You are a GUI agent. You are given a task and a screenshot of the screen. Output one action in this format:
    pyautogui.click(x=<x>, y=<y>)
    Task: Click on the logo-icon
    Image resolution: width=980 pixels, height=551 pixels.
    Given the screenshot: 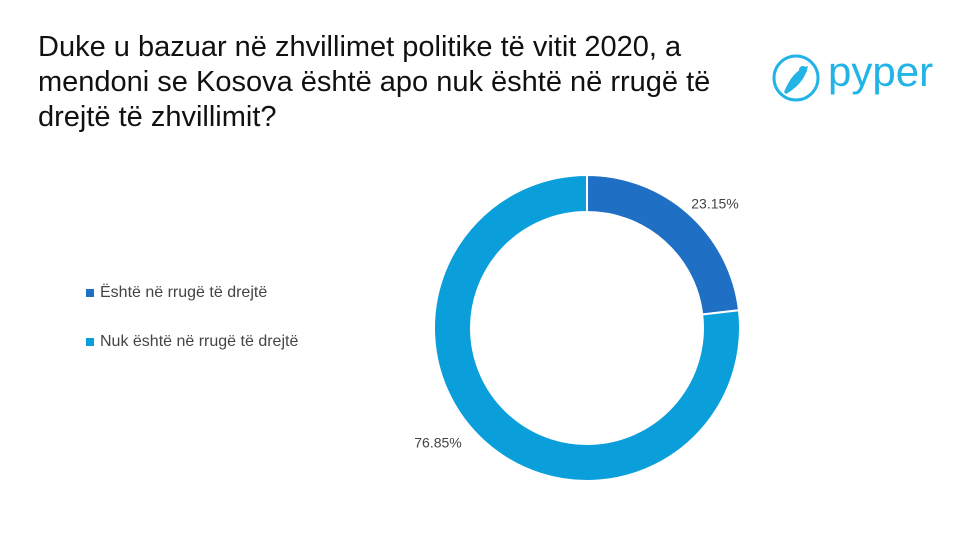 What is the action you would take?
    pyautogui.click(x=796, y=78)
    